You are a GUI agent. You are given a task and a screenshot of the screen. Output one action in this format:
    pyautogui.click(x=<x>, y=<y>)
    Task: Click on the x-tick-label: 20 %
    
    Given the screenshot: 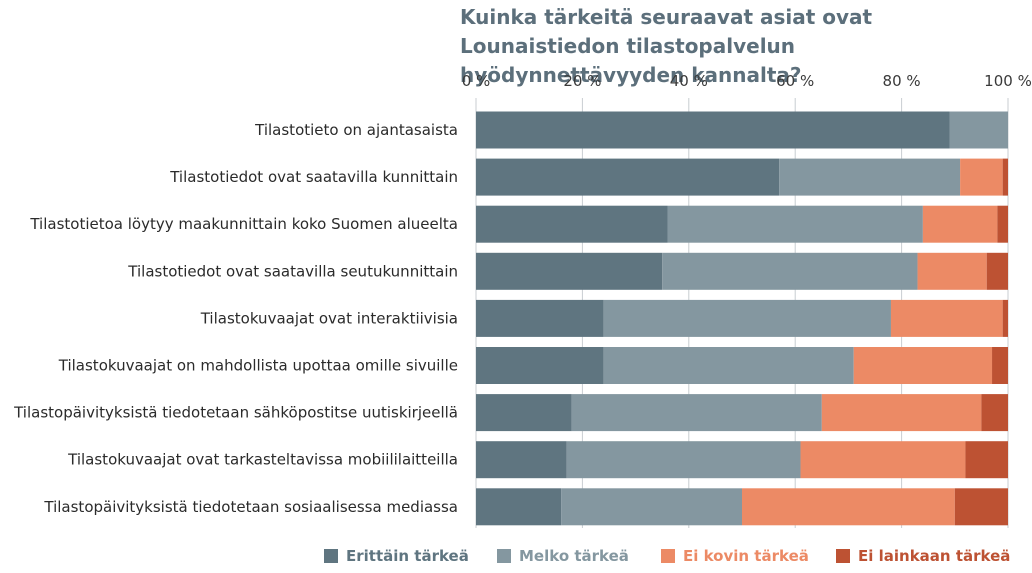 What is the action you would take?
    pyautogui.click(x=582, y=81)
    